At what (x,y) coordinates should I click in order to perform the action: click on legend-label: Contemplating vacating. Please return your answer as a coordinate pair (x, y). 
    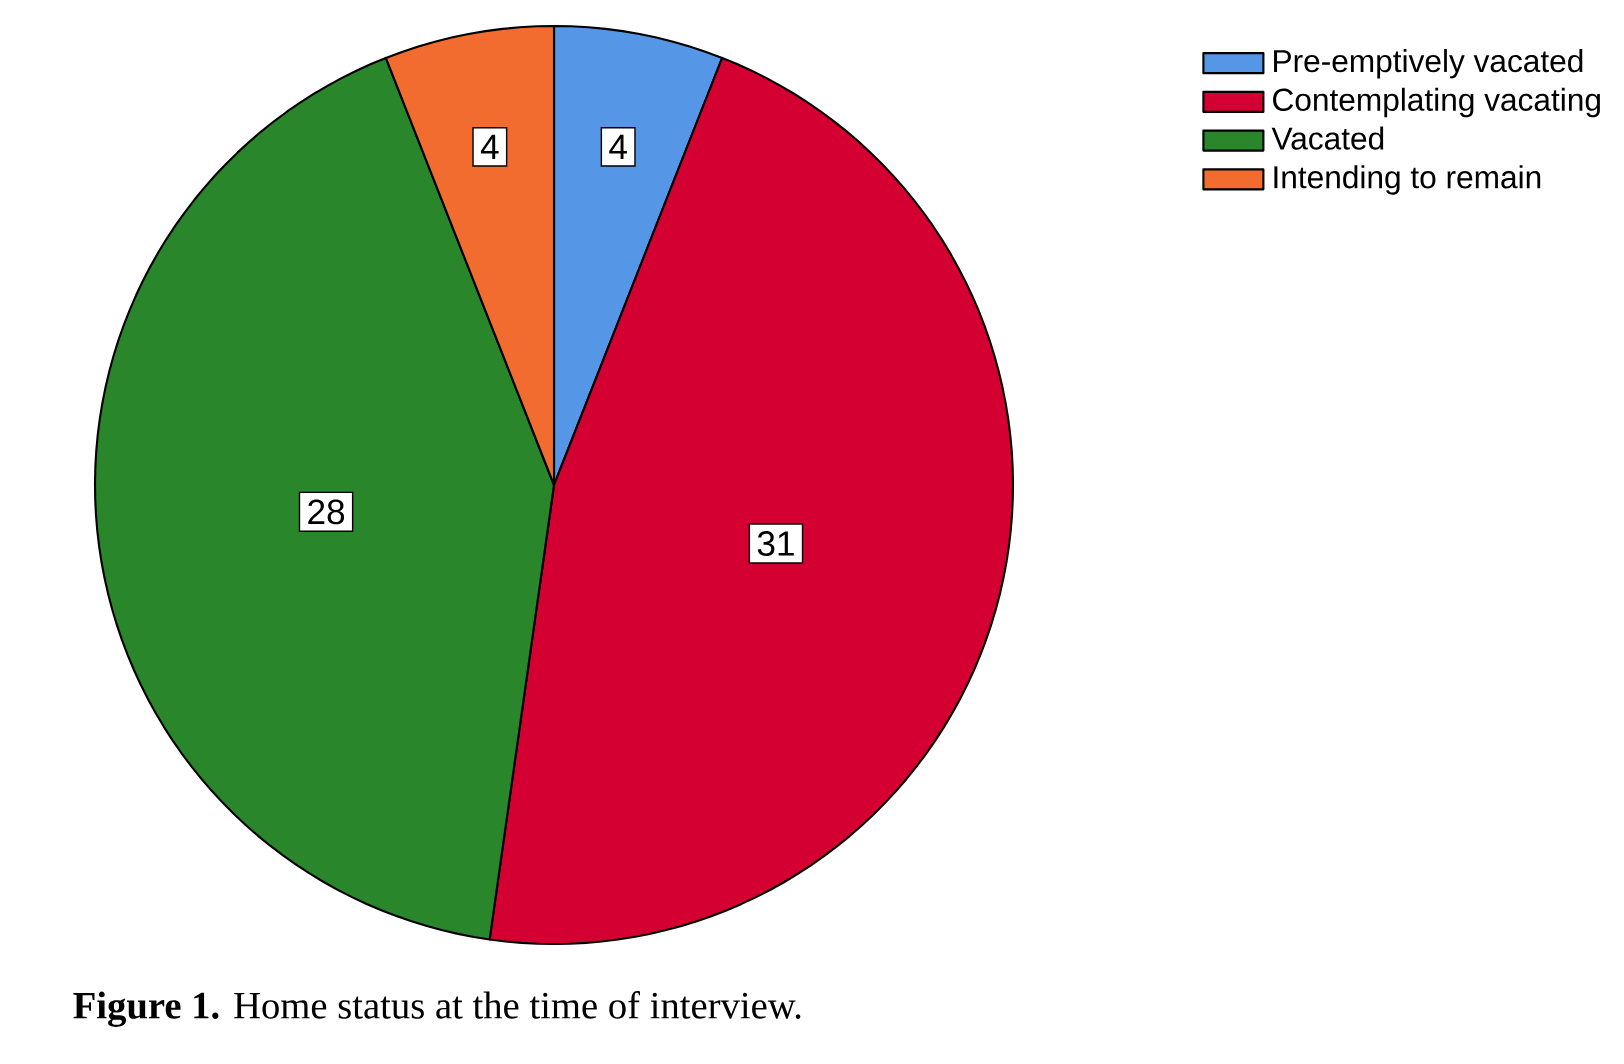
    Looking at the image, I should click on (1436, 102).